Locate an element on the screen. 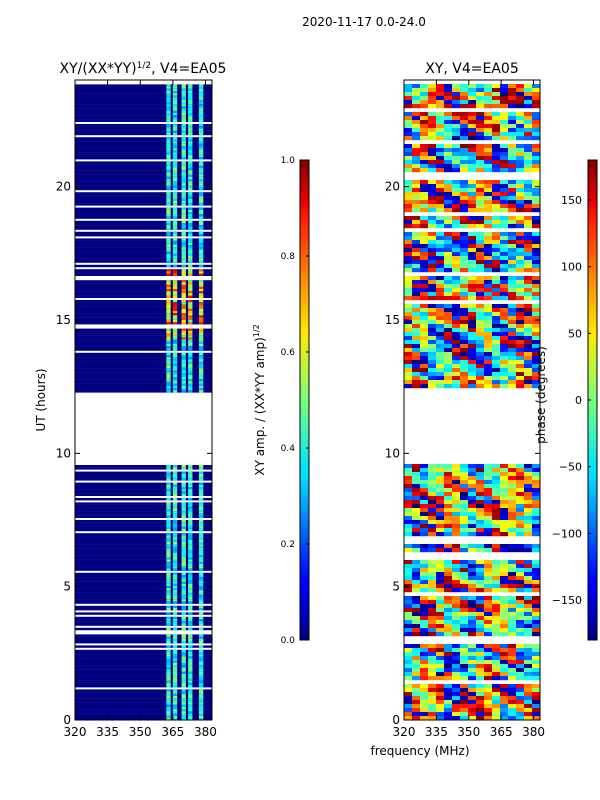 This screenshot has height=800, width=600. ut-axis-label: UT (hours) is located at coordinates (41, 399).